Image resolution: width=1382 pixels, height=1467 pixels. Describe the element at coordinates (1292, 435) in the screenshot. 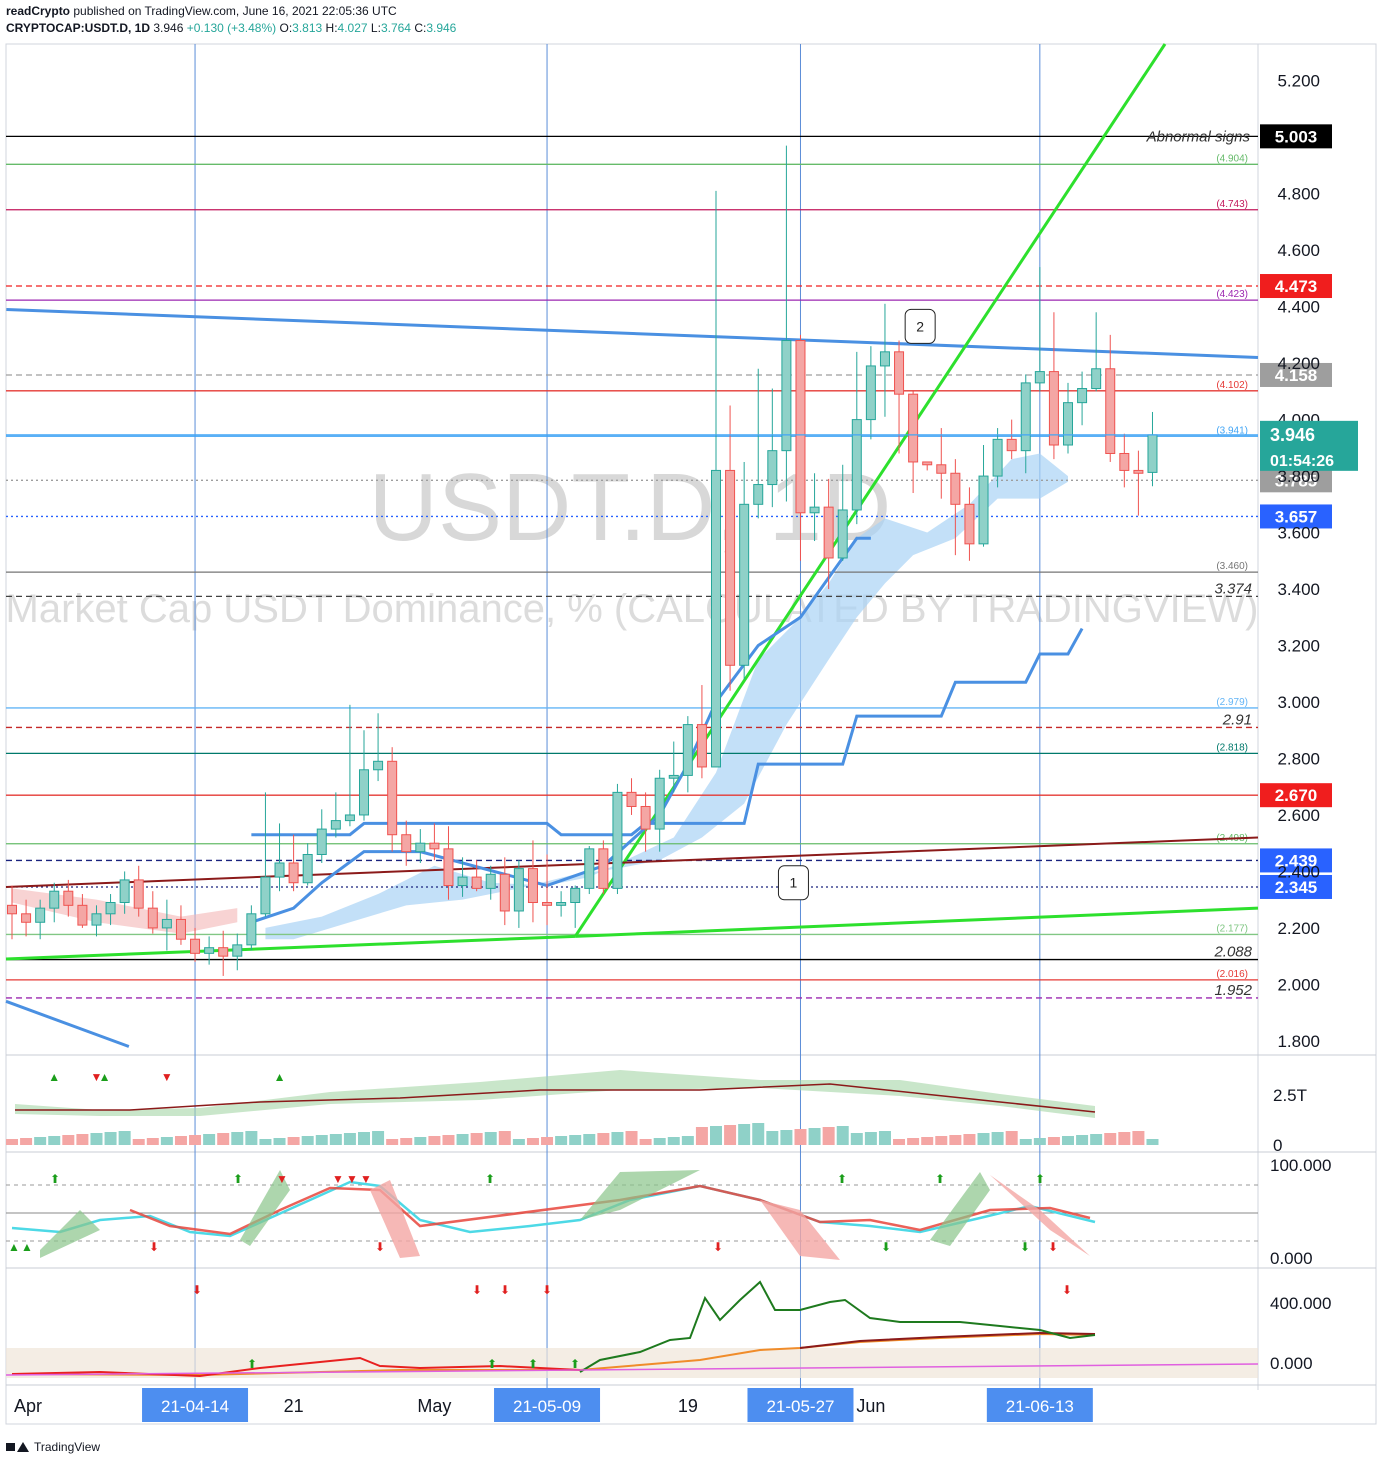

I see `current-price-text: 3.946` at that location.